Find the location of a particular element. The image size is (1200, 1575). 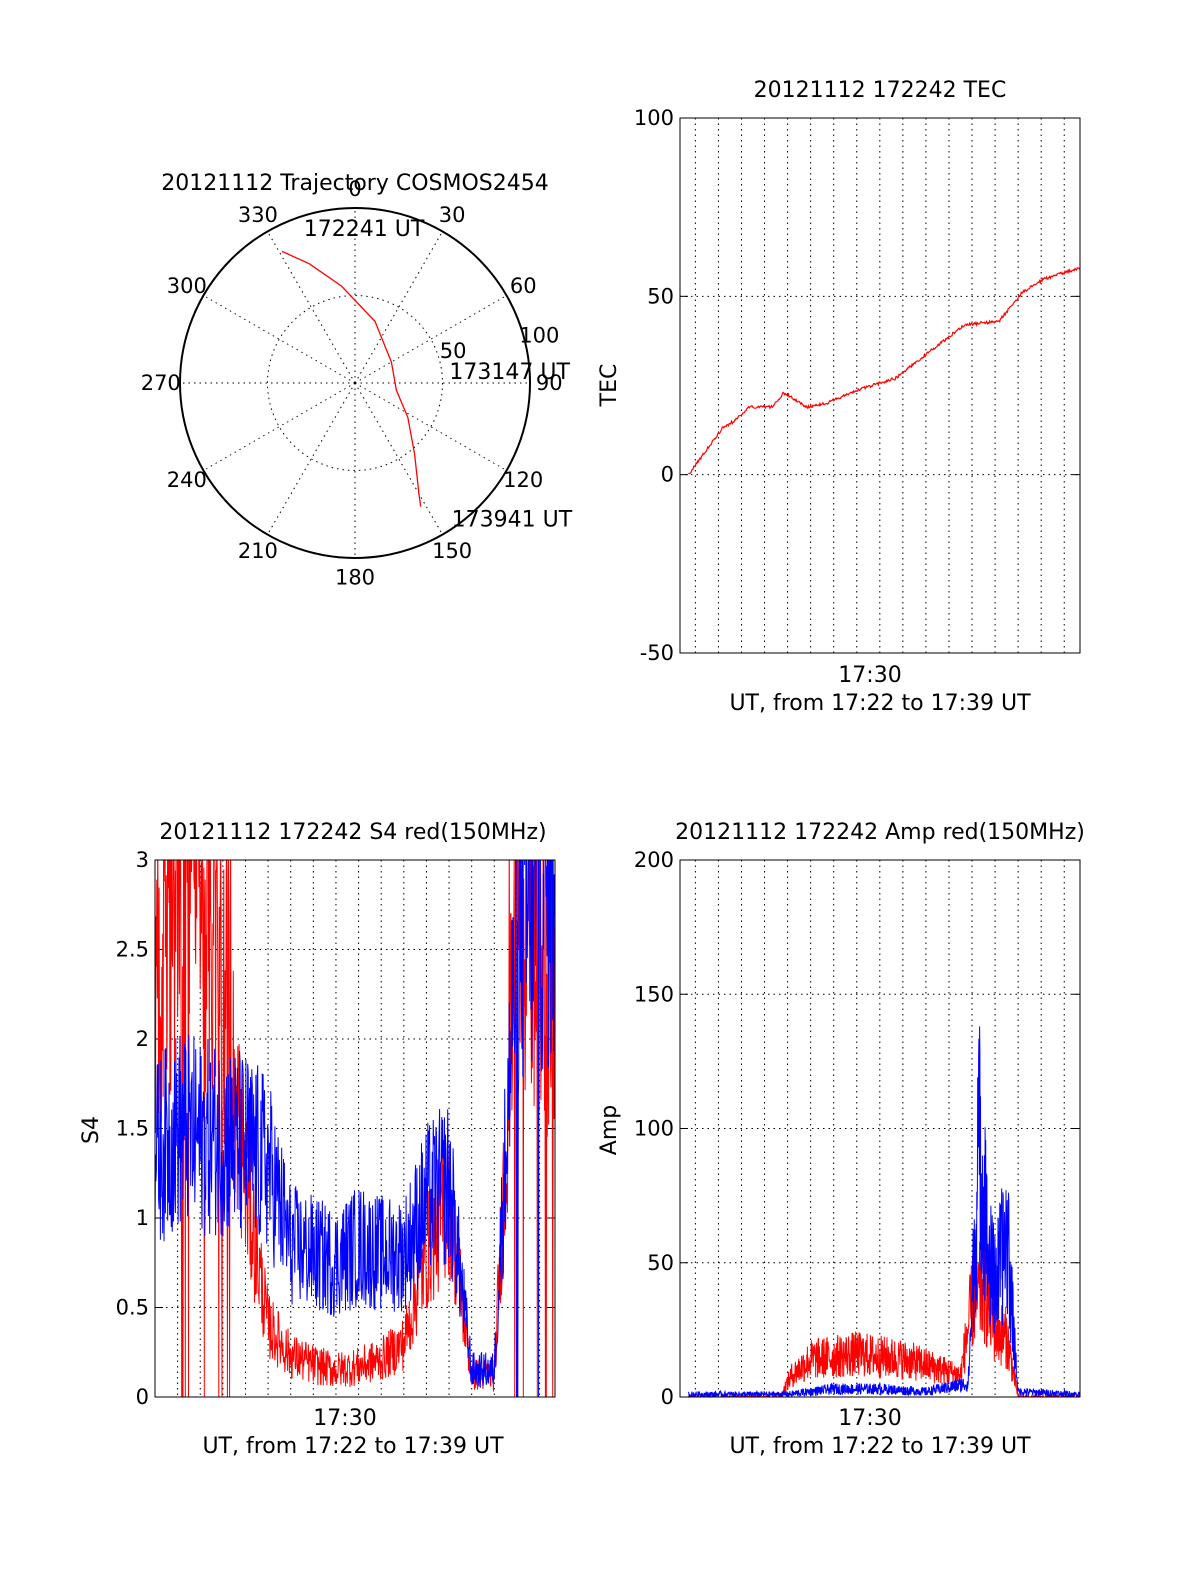

polar-azimuth-label: 180 is located at coordinates (355, 577).